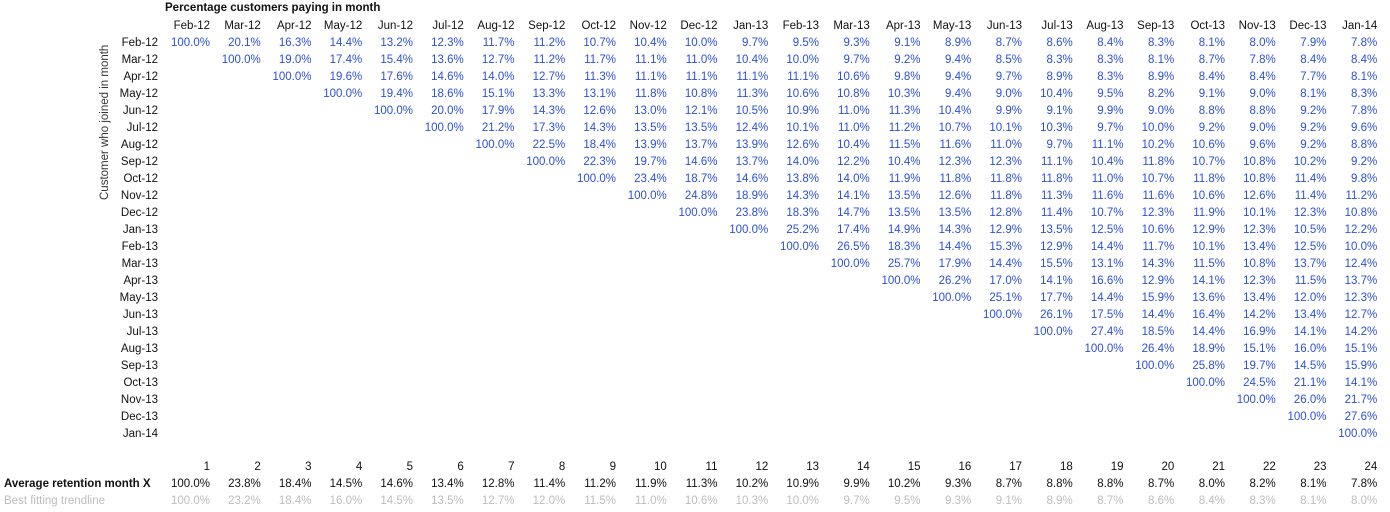 This screenshot has width=1390, height=512. Describe the element at coordinates (1008, 501) in the screenshot. I see `trendline-value: 9.1%` at that location.